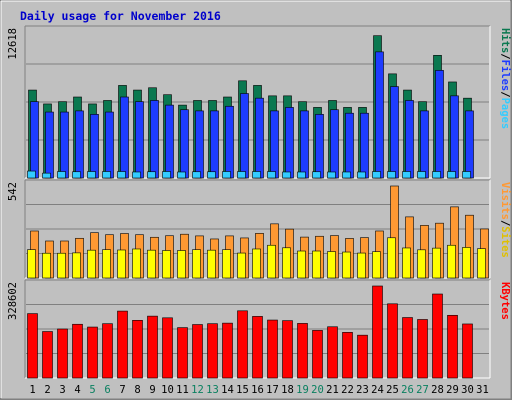 Image resolution: width=512 pixels, height=400 pixels. What do you see at coordinates (332, 390) in the screenshot?
I see `x-tick-label: 21` at bounding box center [332, 390].